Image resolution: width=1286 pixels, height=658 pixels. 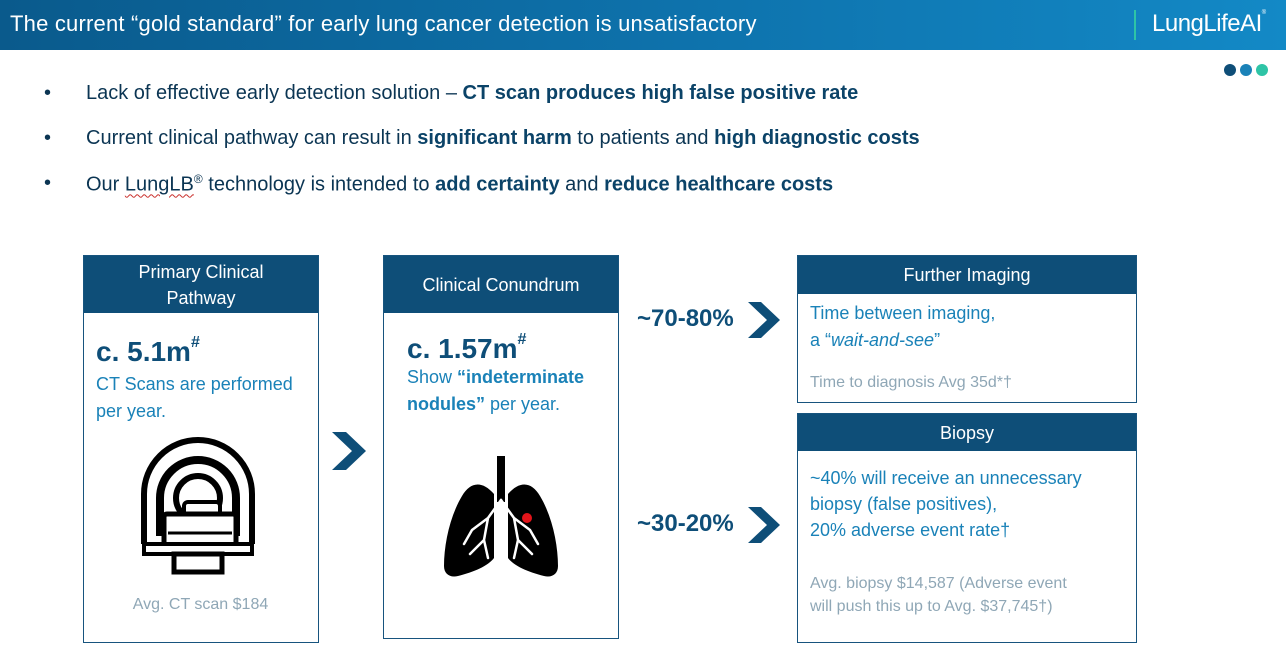 I want to click on ct-scans-count: c. 5.1m#, so click(x=148, y=351).